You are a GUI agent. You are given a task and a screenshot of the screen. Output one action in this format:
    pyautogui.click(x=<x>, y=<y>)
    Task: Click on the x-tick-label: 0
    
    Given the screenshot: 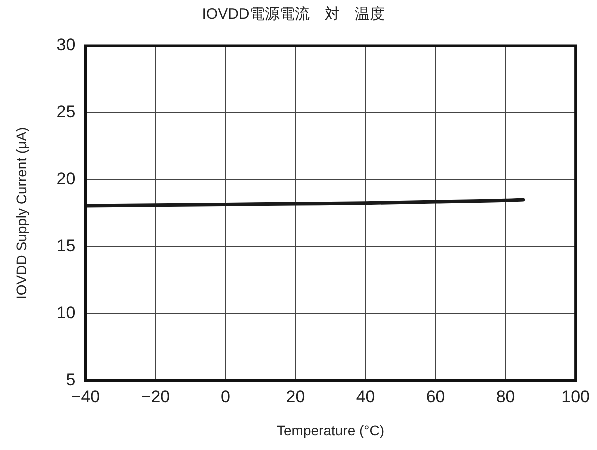 What is the action you would take?
    pyautogui.click(x=225, y=397)
    